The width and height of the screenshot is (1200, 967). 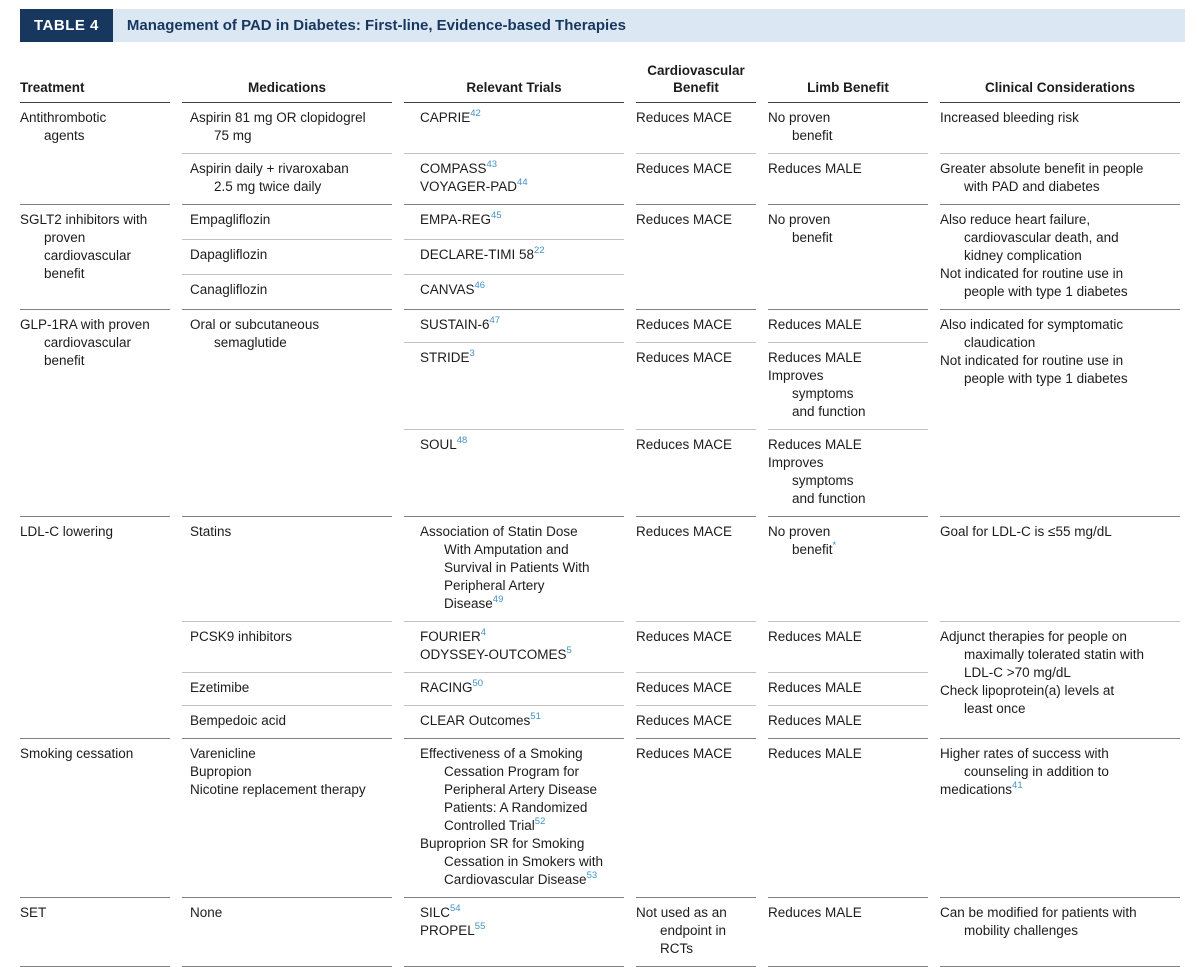 I want to click on cell-line: RCTs, so click(x=676, y=948).